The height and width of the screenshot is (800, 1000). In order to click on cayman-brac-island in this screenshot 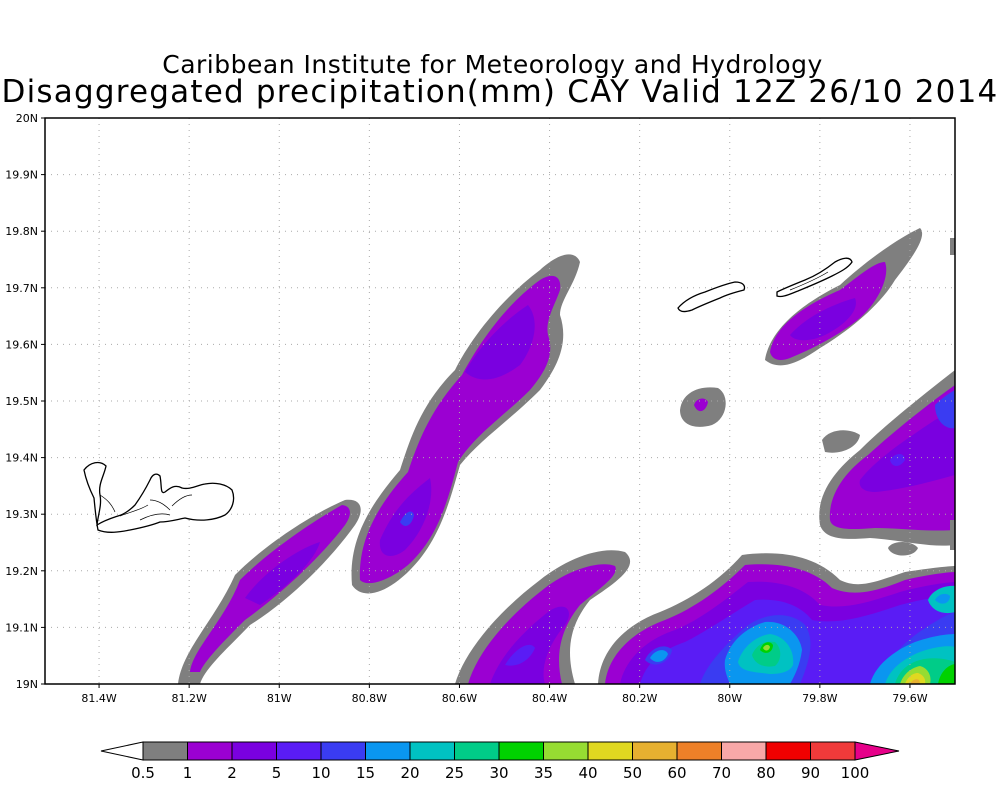, I will do `click(814, 277)`.